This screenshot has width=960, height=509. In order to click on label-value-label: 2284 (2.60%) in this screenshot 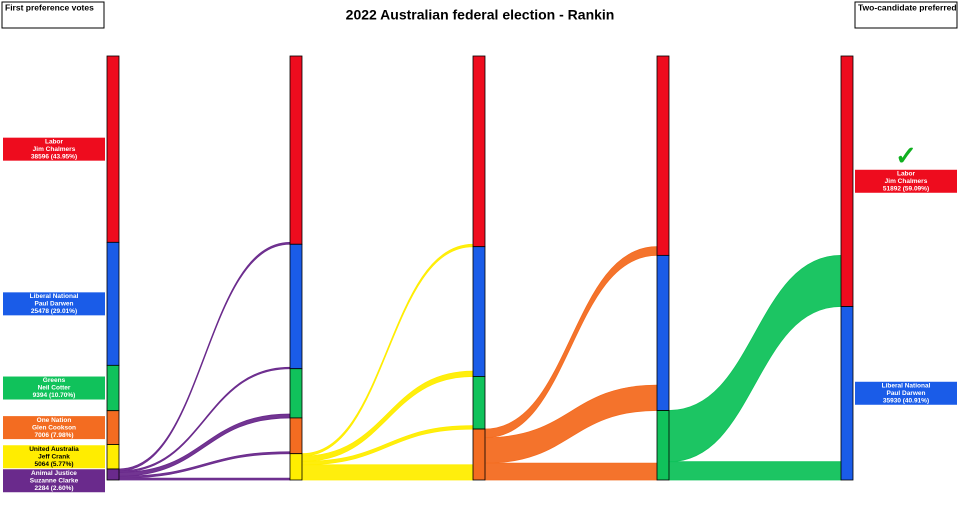, I will do `click(53, 488)`.